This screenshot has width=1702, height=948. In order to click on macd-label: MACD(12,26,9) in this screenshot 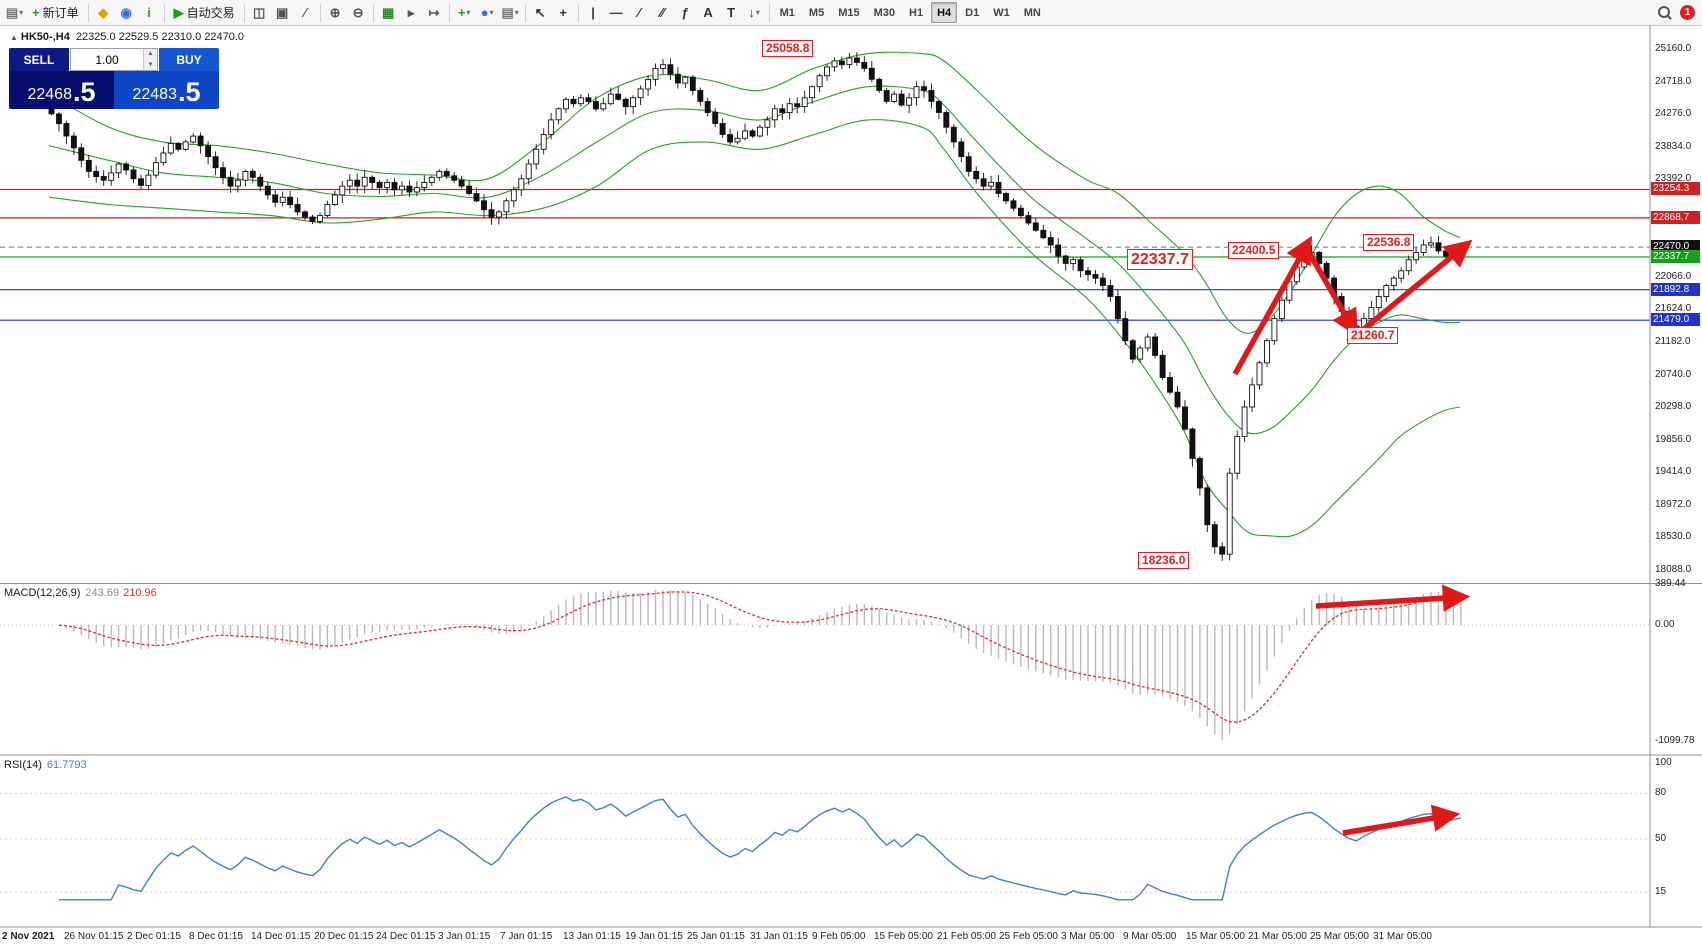, I will do `click(42, 593)`.